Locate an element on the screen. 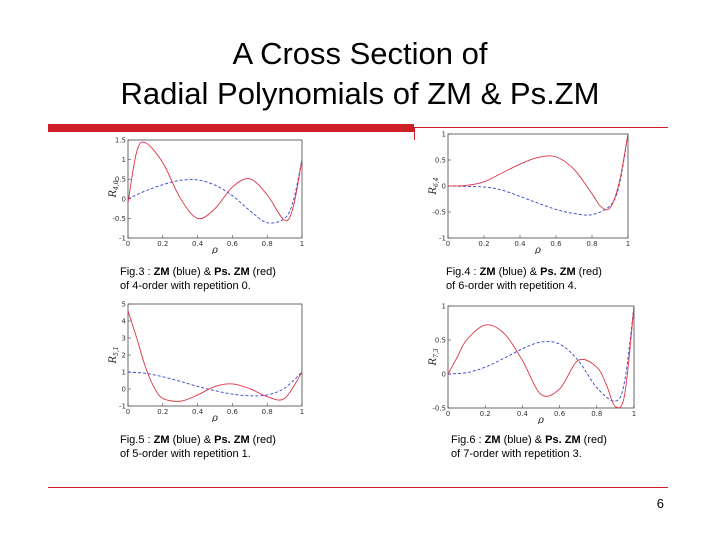  plot-fig3: 0 0.2 0.4 0.6 0.8 1 -1 -0.5 0 0.5 1 1.5 R4,0 ρ is located at coordinates (206, 195).